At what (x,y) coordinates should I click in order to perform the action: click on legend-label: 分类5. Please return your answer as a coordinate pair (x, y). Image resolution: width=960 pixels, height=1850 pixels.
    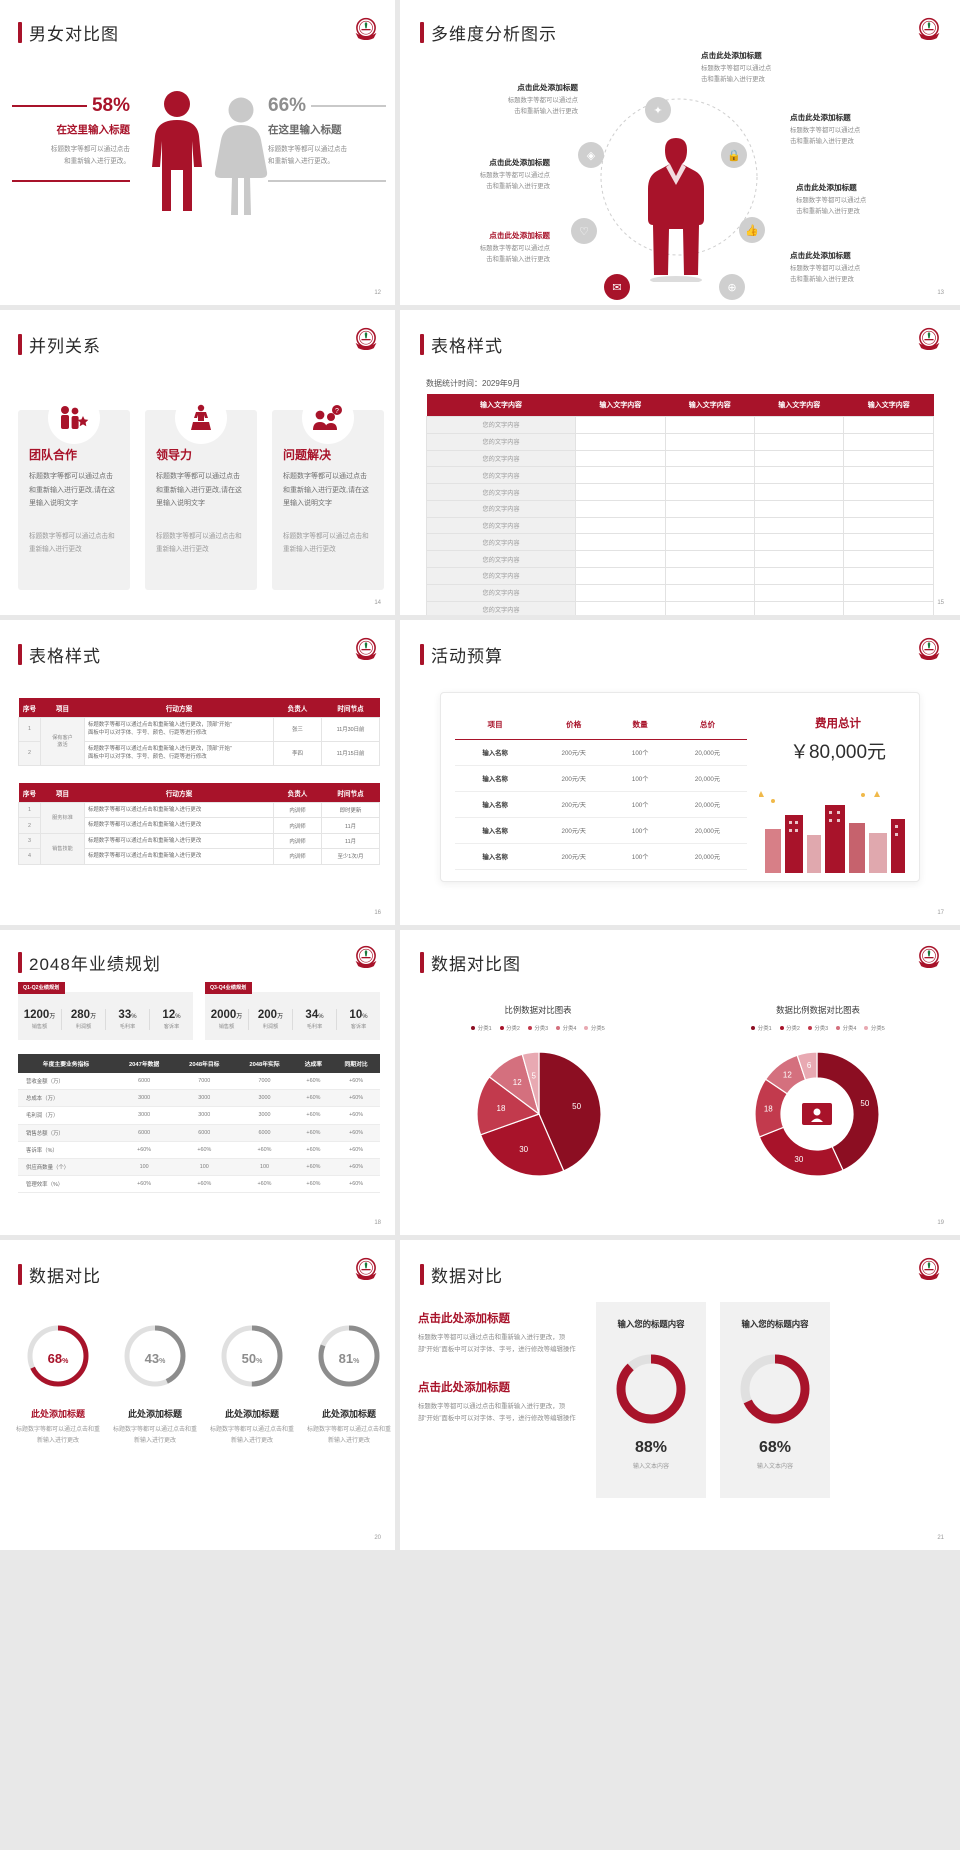
    Looking at the image, I should click on (877, 1029).